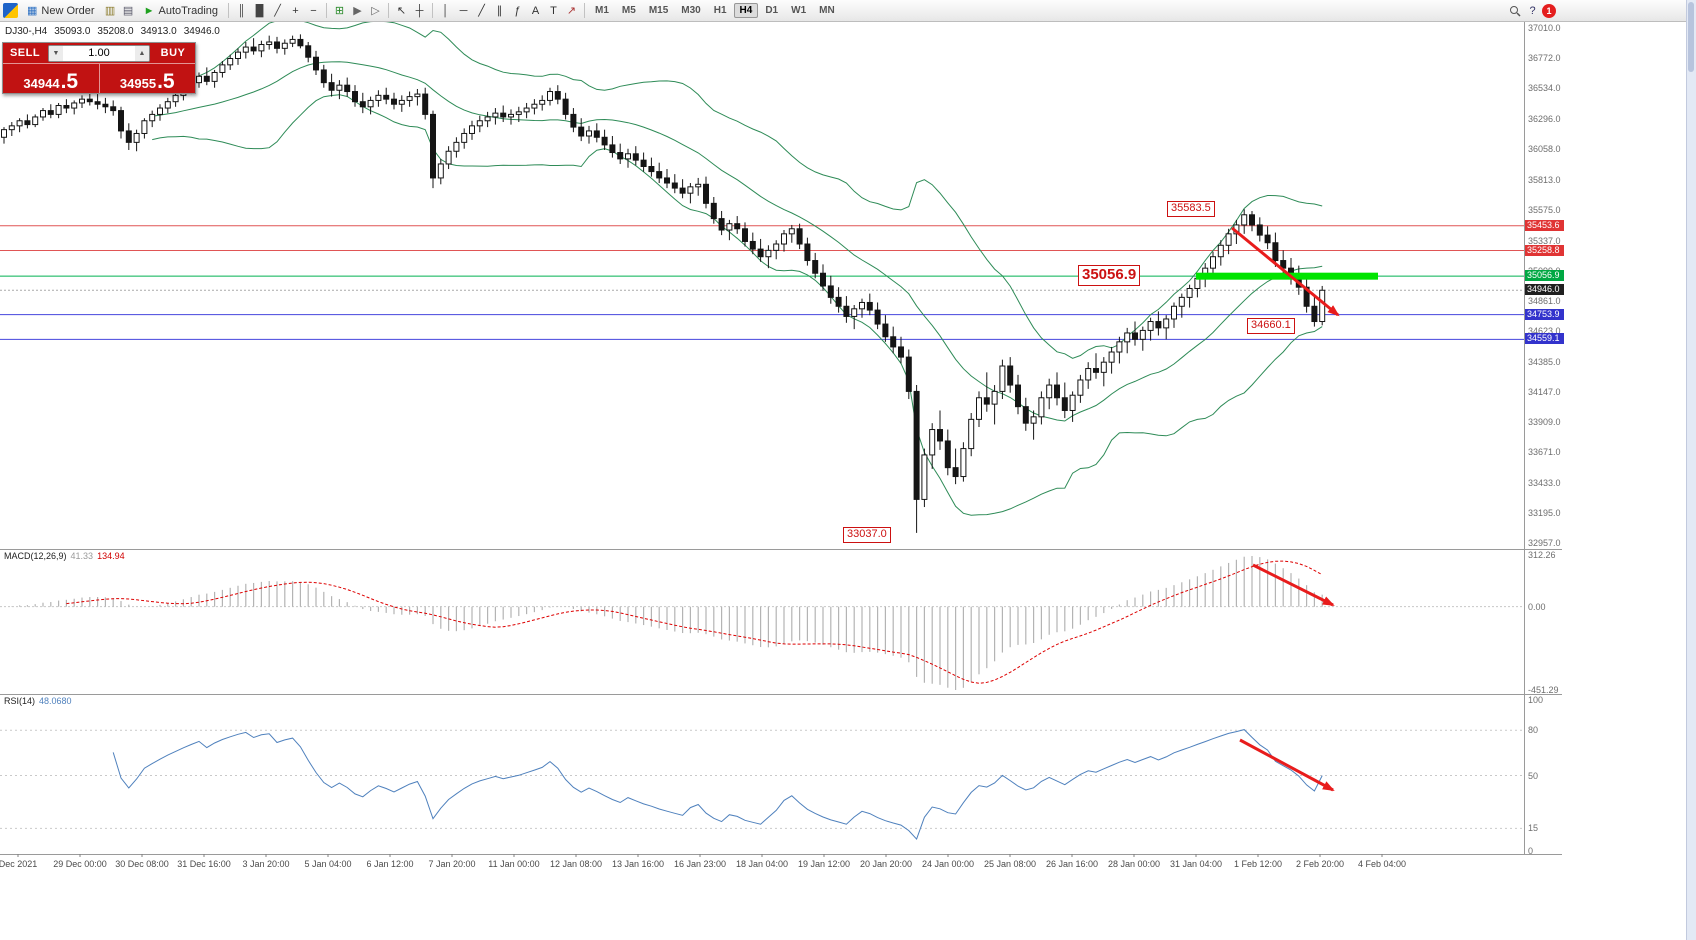 Image resolution: width=1696 pixels, height=940 pixels. Describe the element at coordinates (201, 31) in the screenshot. I see `ohlc-close: 34946.0` at that location.